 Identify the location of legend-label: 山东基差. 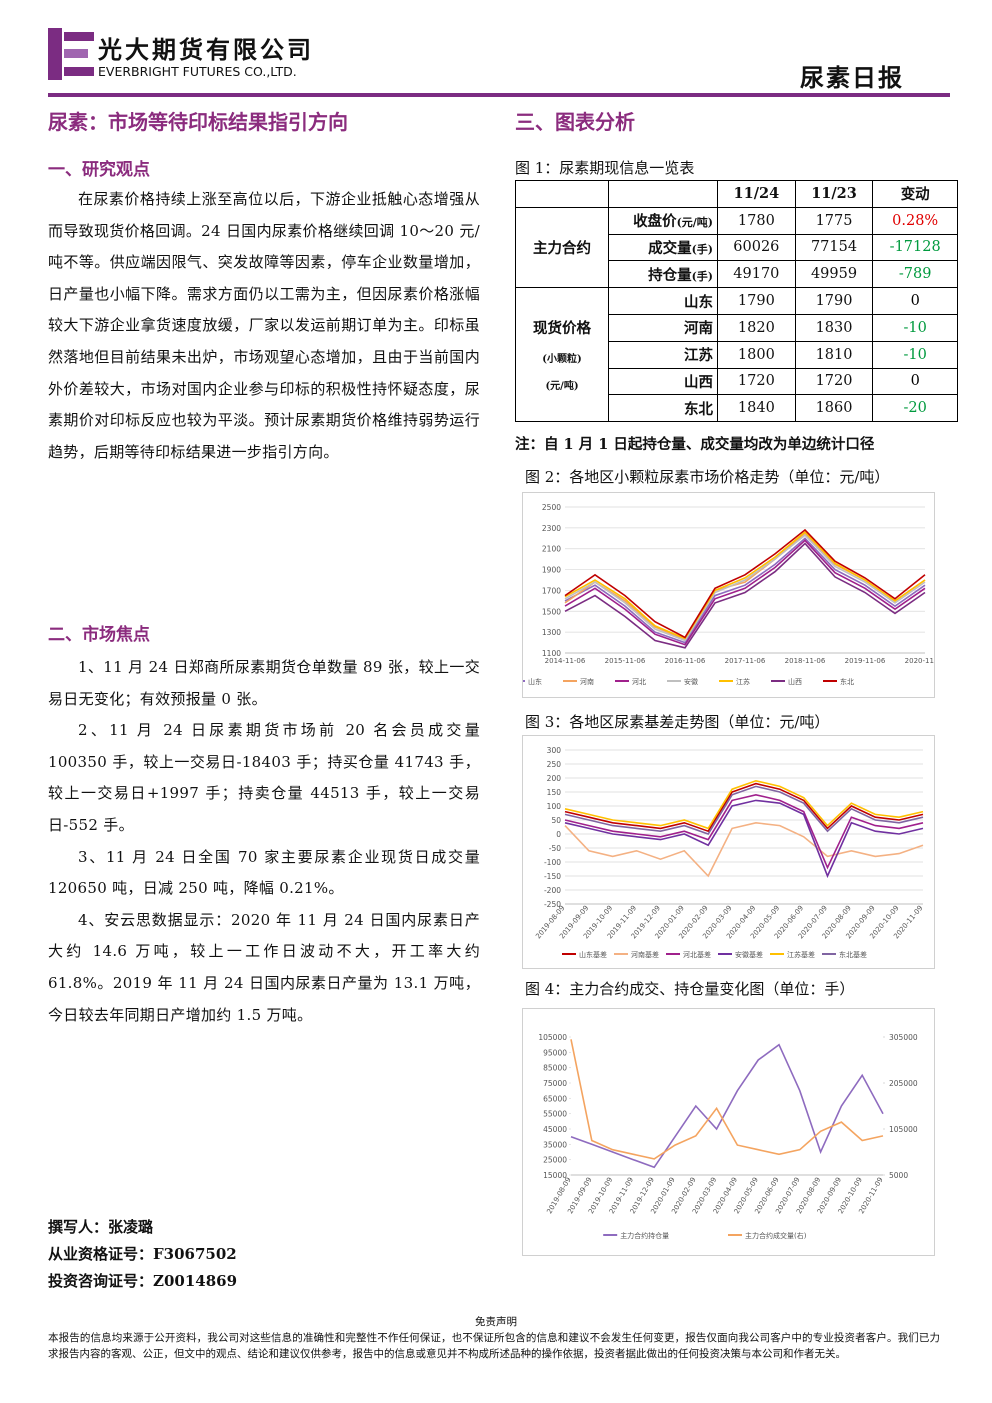
(593, 954).